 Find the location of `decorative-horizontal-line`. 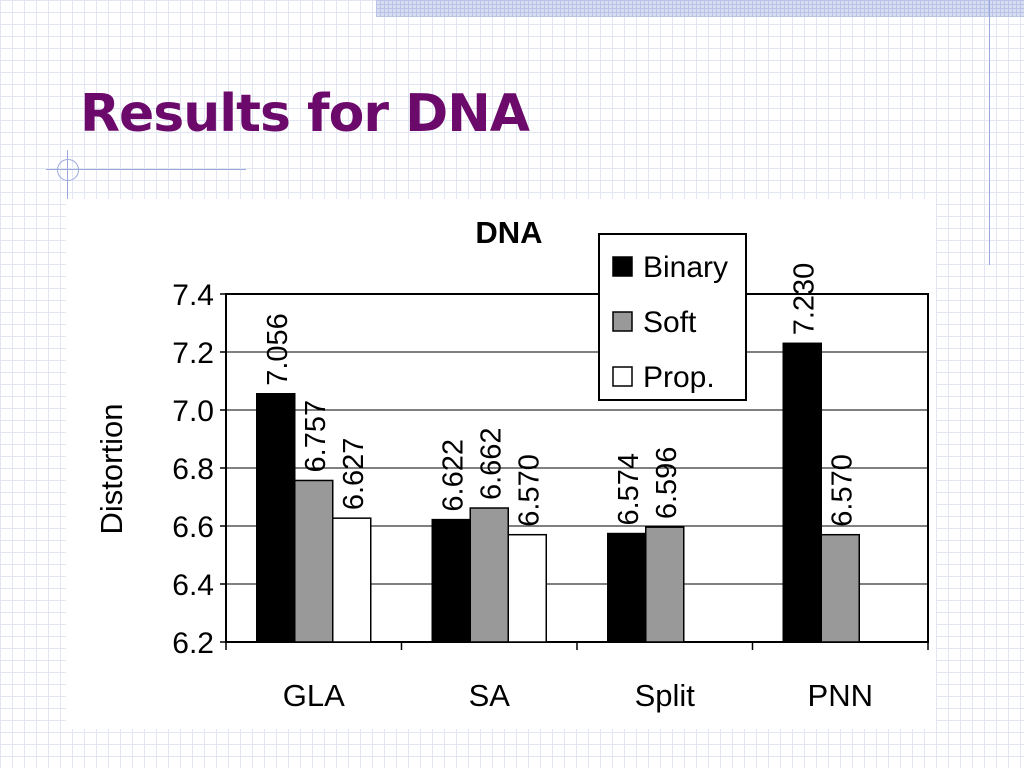

decorative-horizontal-line is located at coordinates (146, 169).